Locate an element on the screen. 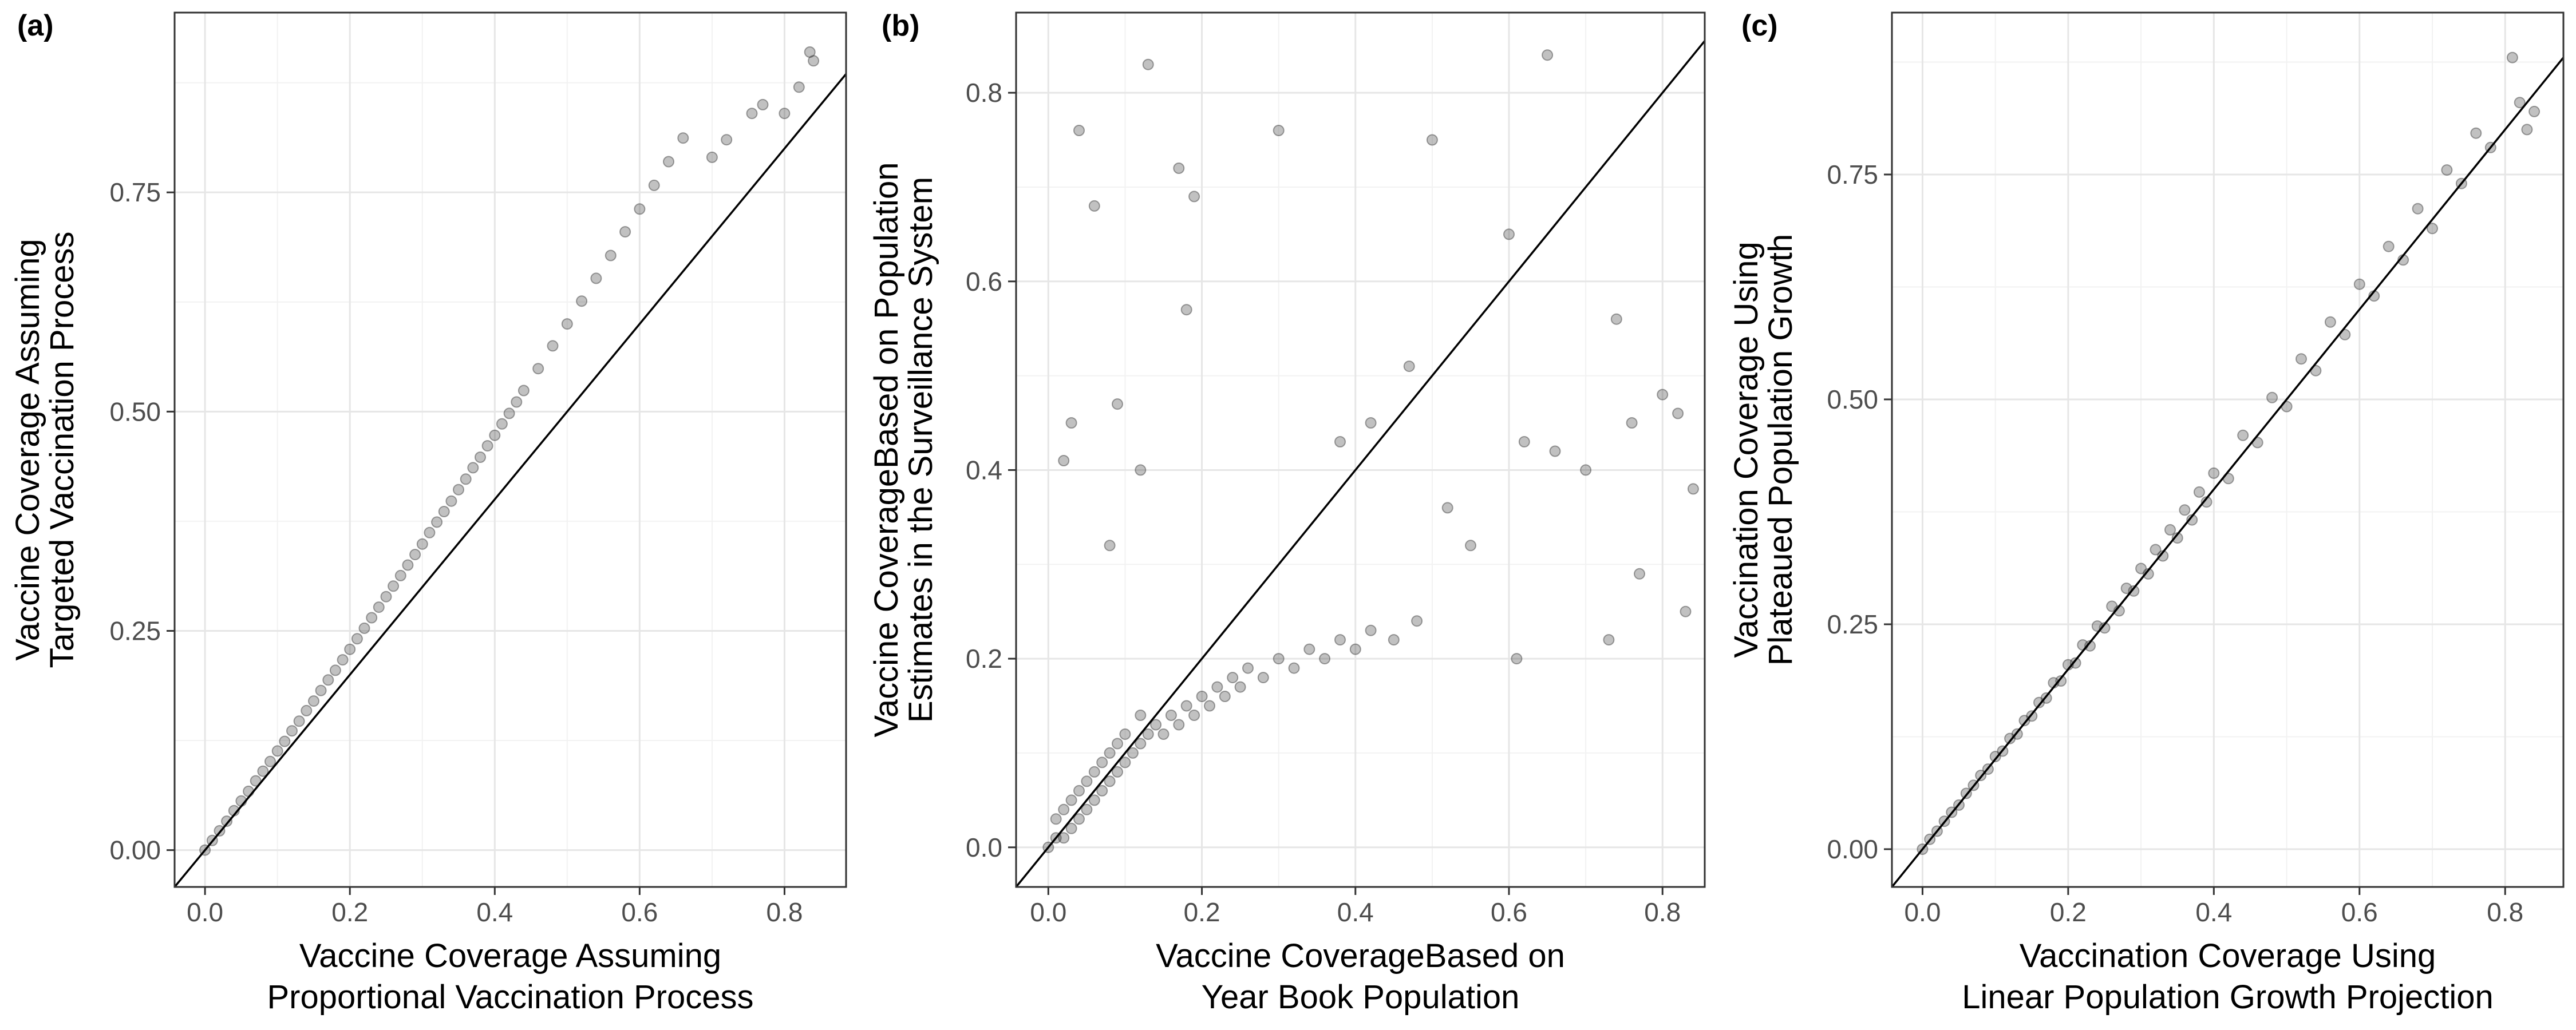  y-axis-title: Vaccine Coverage Assuming is located at coordinates (27, 449).